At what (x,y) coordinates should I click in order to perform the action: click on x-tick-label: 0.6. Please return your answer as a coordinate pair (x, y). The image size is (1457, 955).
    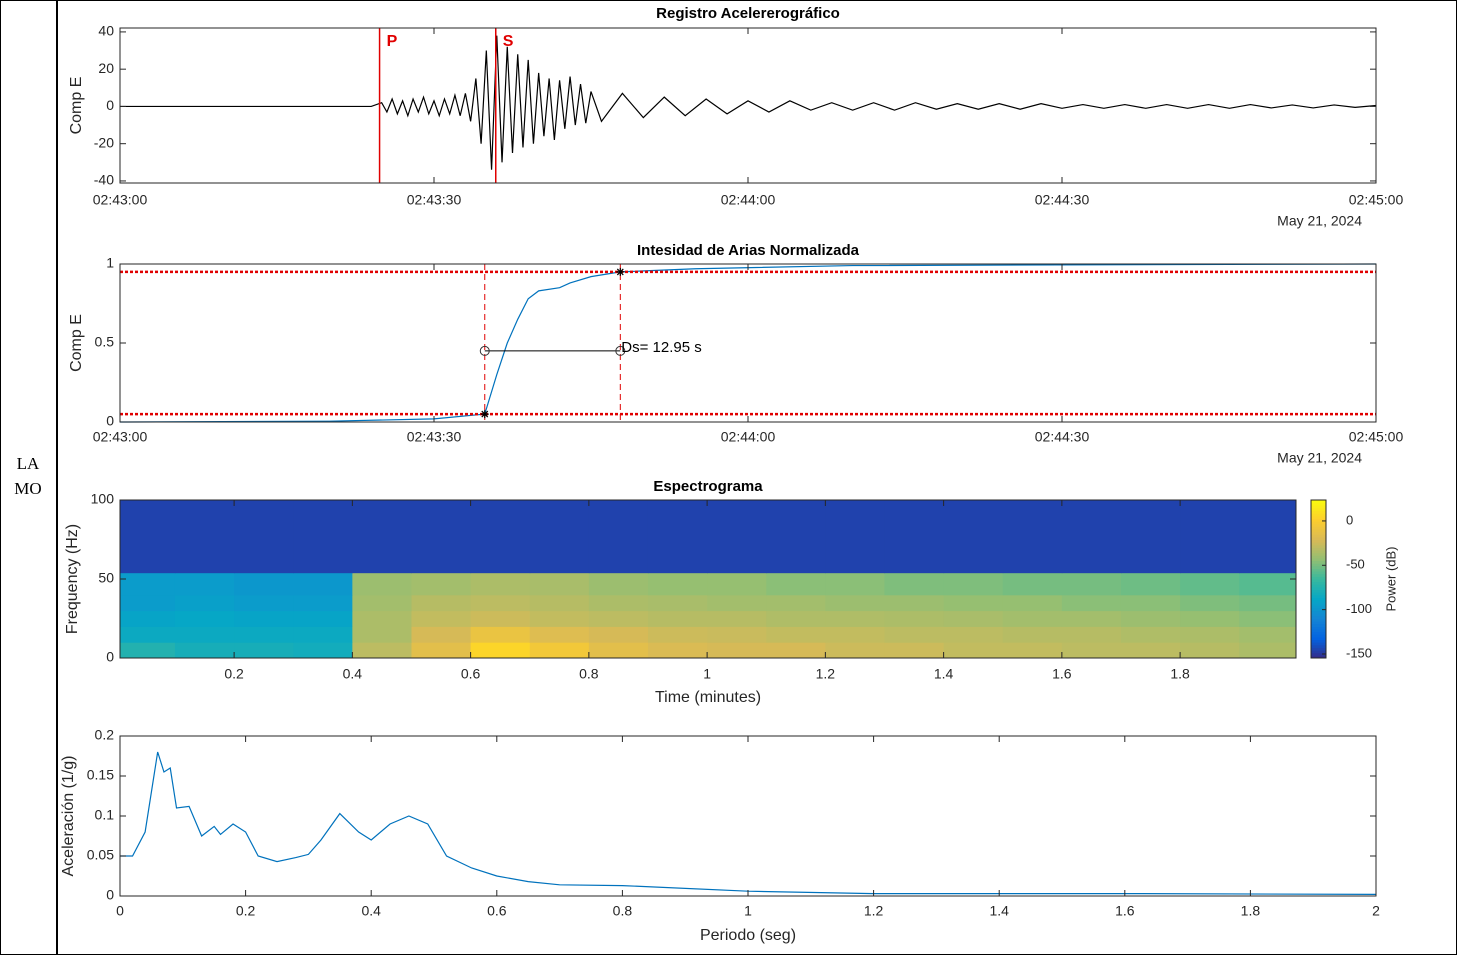
    Looking at the image, I should click on (497, 911).